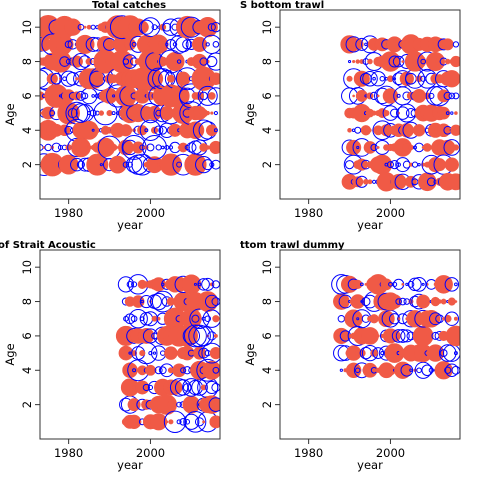 The image size is (480, 480). Describe the element at coordinates (267, 404) in the screenshot. I see `y-tick-label: 2` at that location.